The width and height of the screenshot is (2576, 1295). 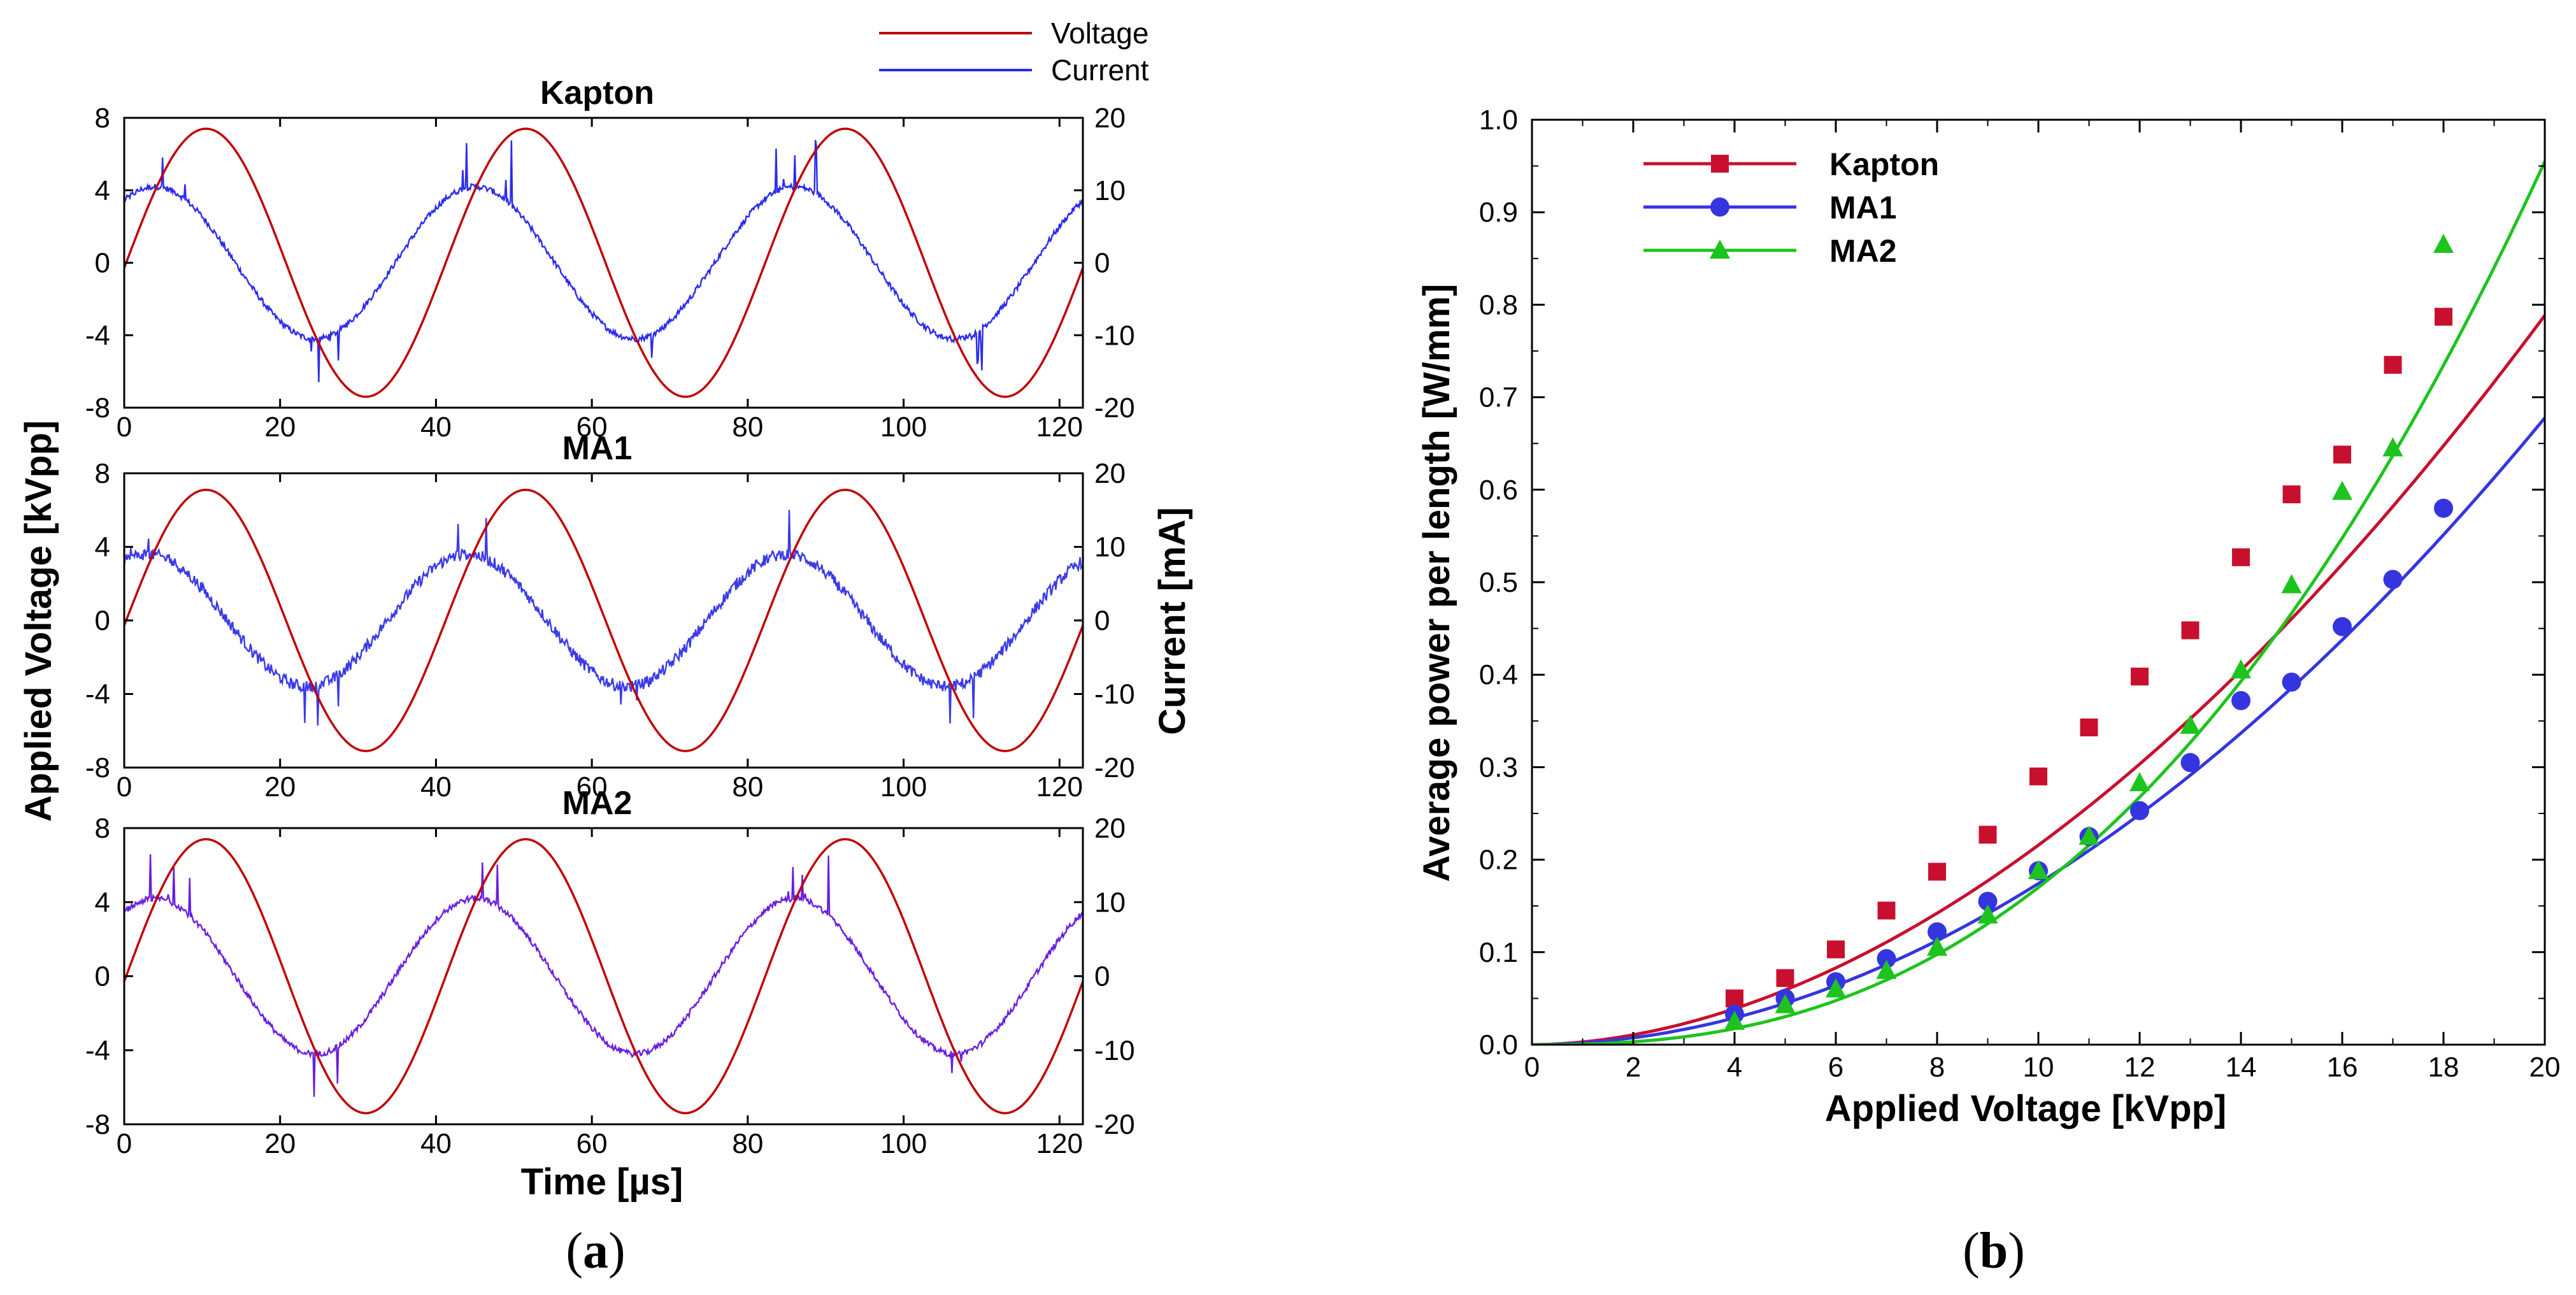 I want to click on y-tick-label: 4, so click(x=103, y=547).